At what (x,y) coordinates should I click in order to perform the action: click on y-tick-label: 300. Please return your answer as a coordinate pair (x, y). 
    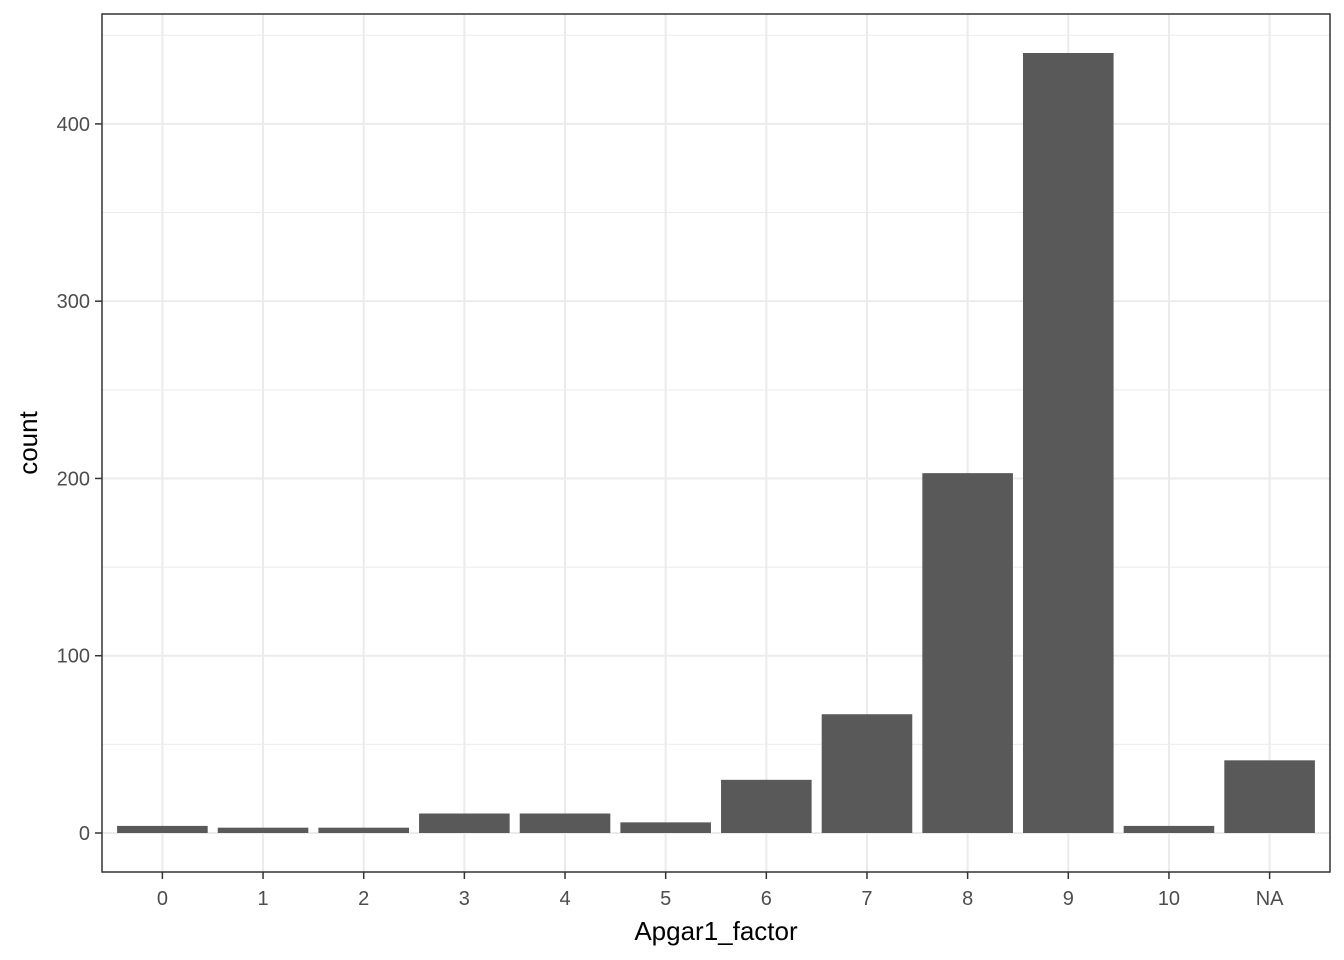
    Looking at the image, I should click on (73, 302).